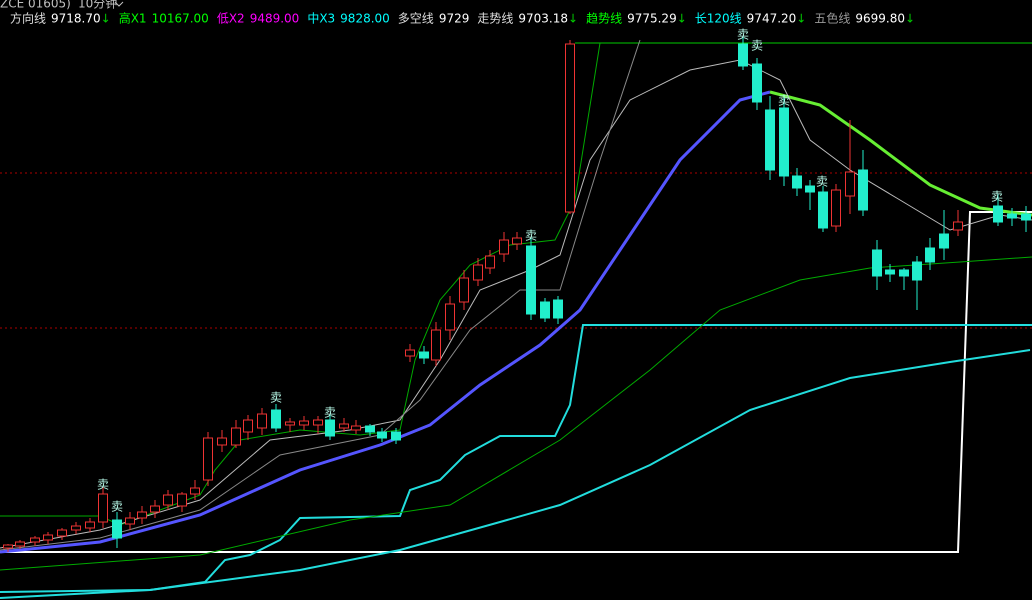 The image size is (1032, 600). What do you see at coordinates (97, 5) in the screenshot?
I see `period: 10分钟` at bounding box center [97, 5].